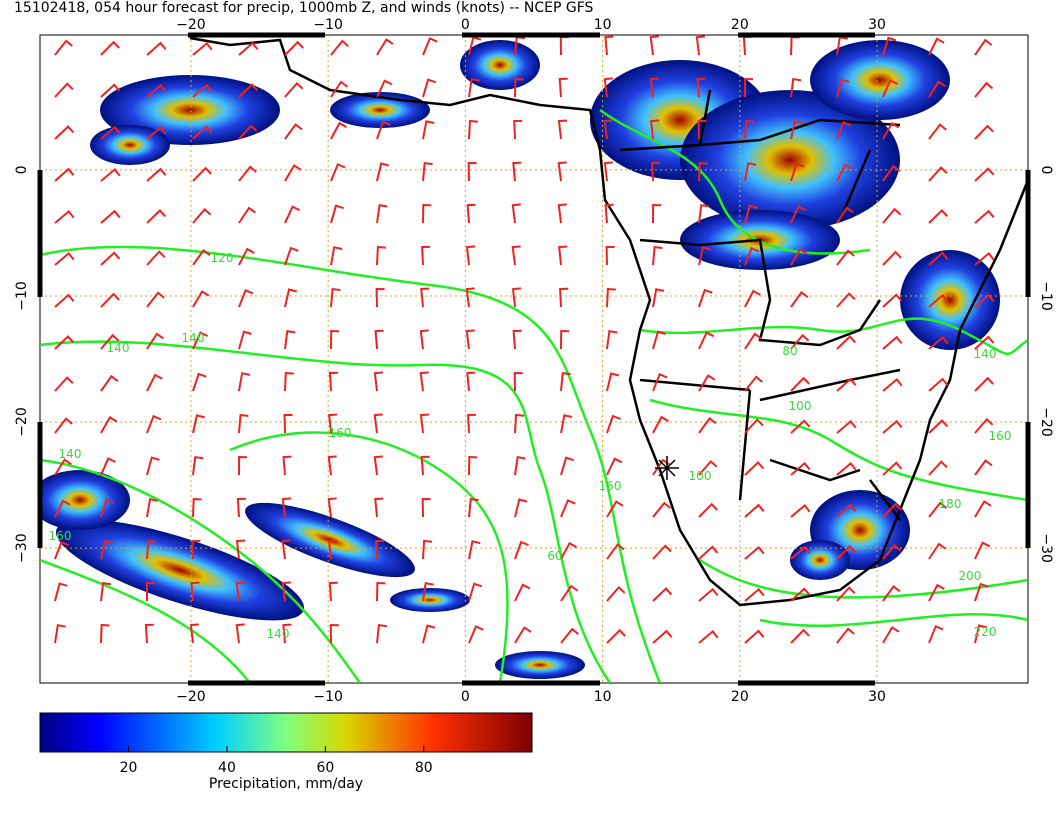 Image resolution: width=1056 pixels, height=820 pixels. What do you see at coordinates (222, 258) in the screenshot?
I see `contour-label: 120` at bounding box center [222, 258].